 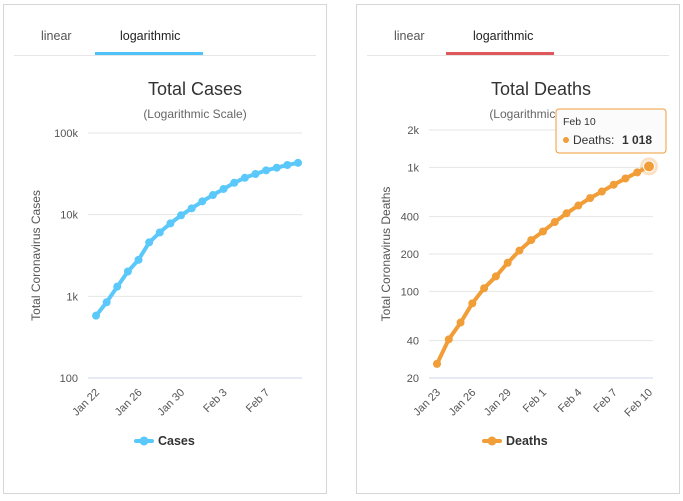 I want to click on deaths-tabs: linear logarithmic, so click(x=518, y=30).